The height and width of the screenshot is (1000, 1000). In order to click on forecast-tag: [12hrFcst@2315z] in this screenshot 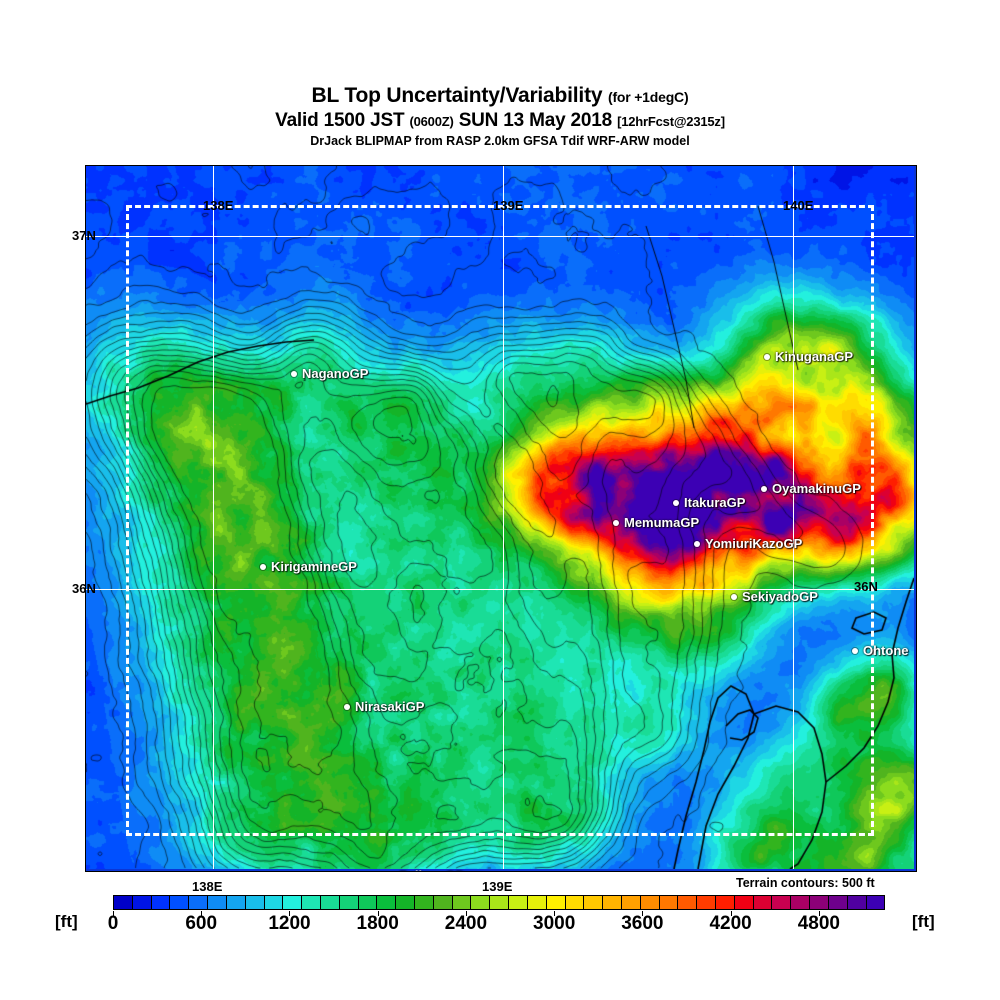, I will do `click(671, 121)`.